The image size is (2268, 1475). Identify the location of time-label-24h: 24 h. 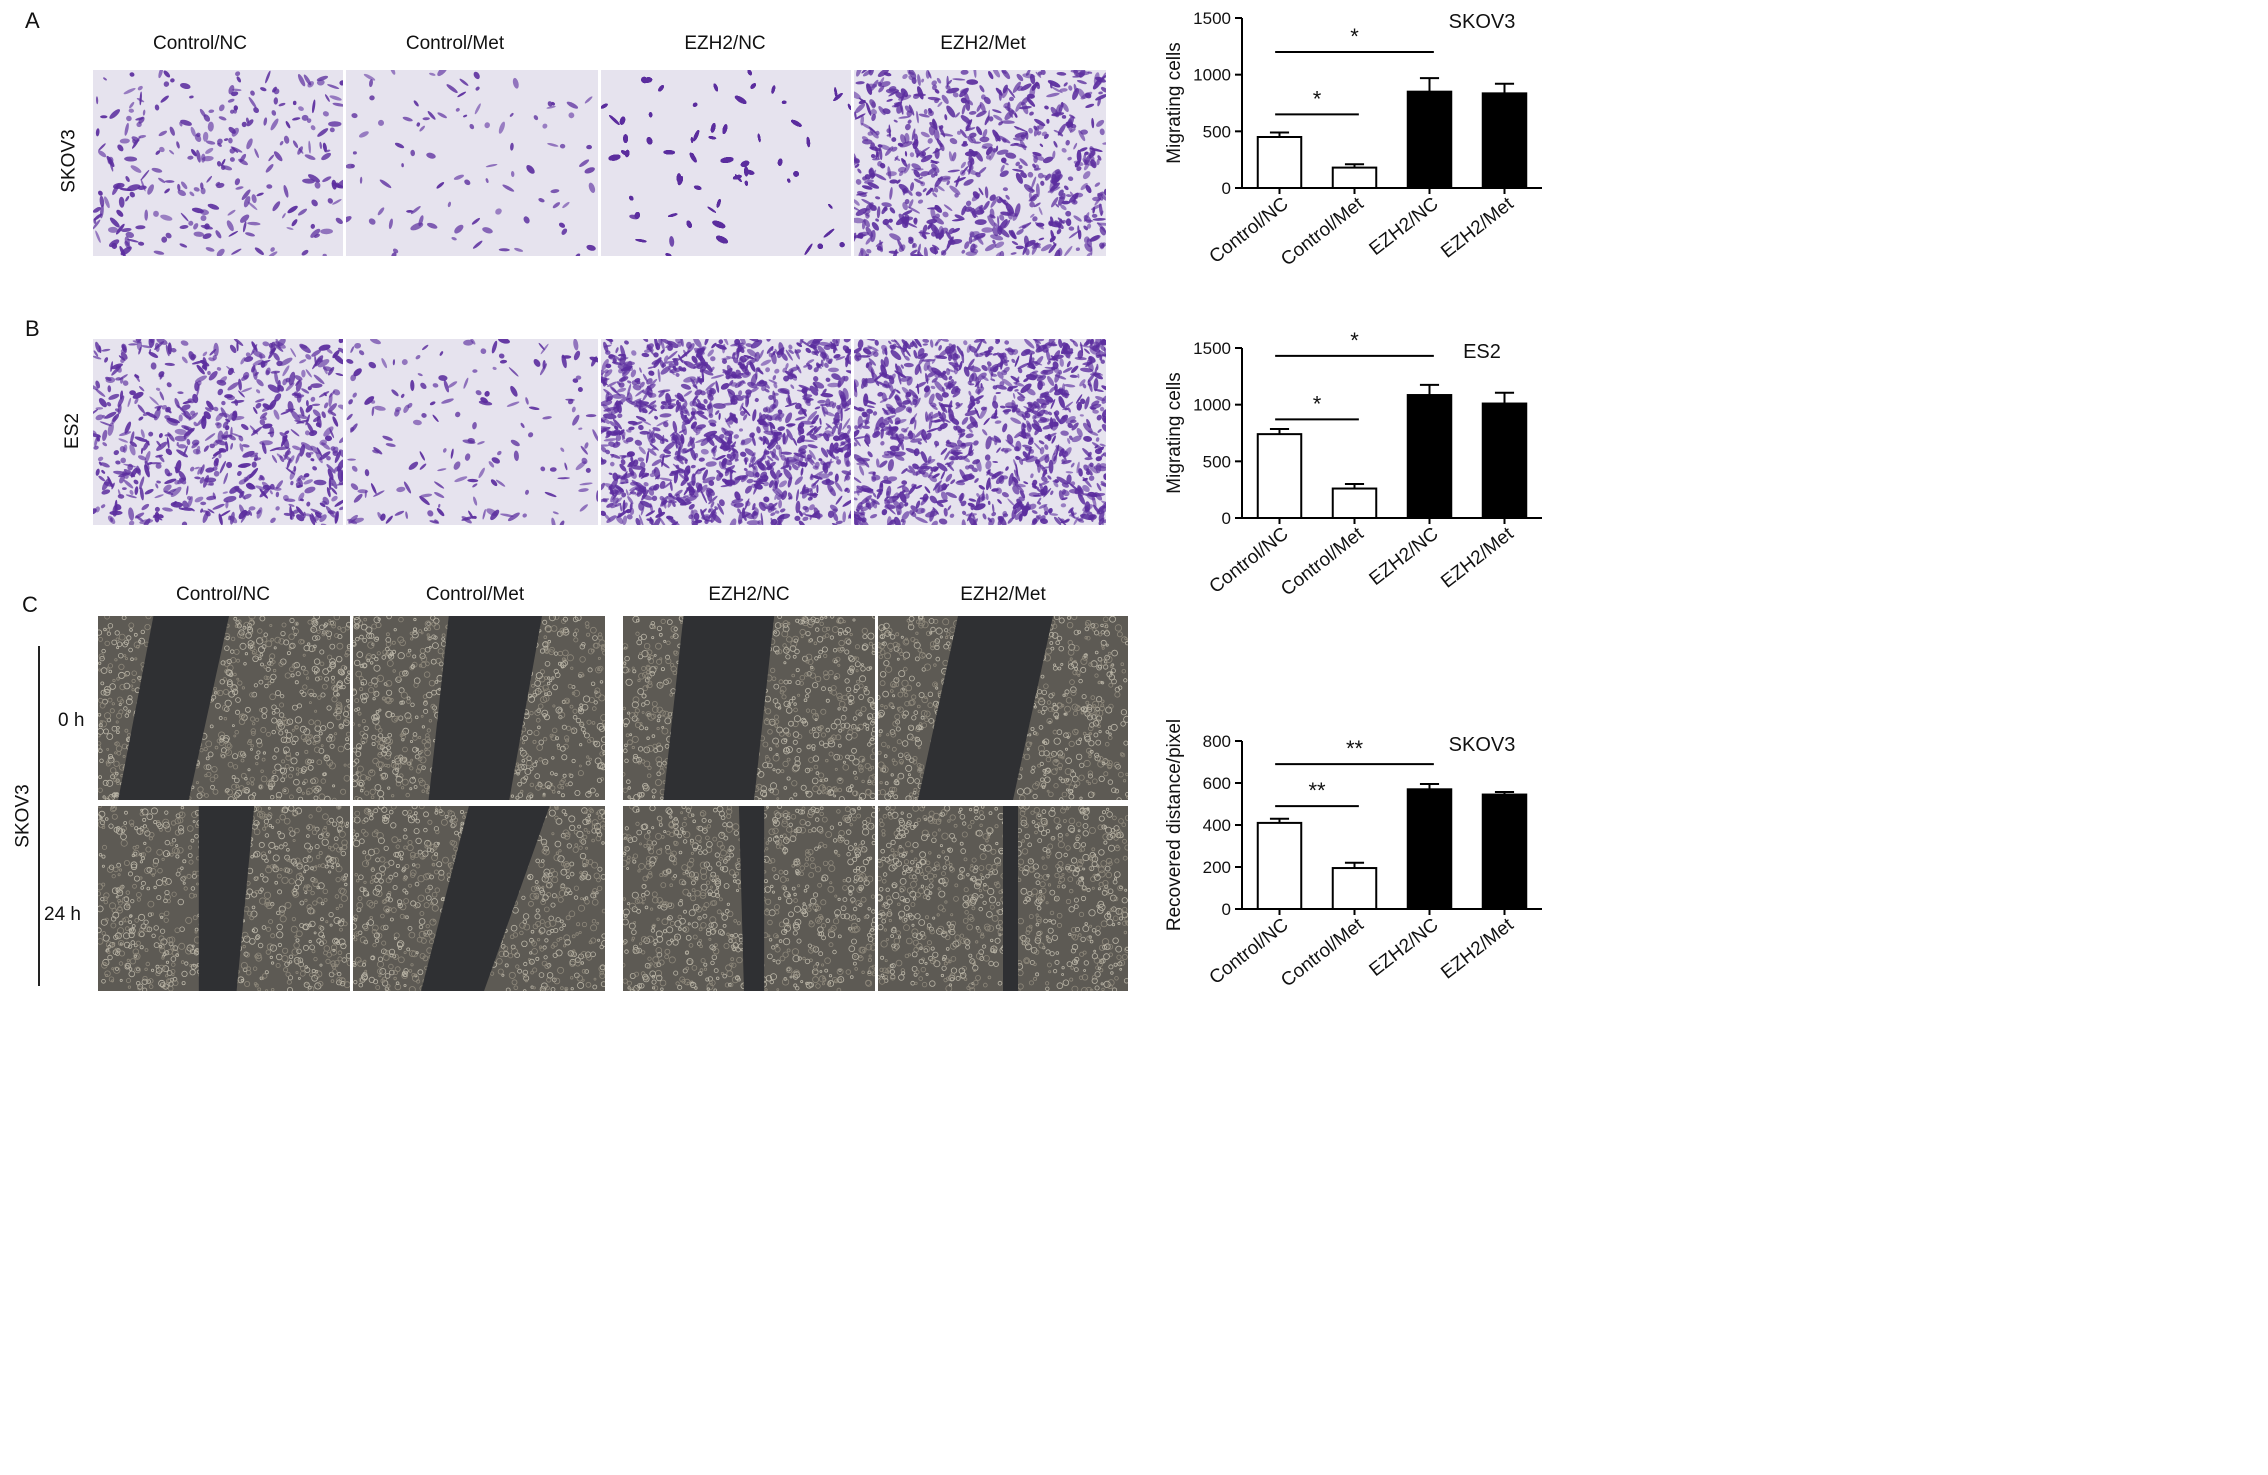
(62, 914).